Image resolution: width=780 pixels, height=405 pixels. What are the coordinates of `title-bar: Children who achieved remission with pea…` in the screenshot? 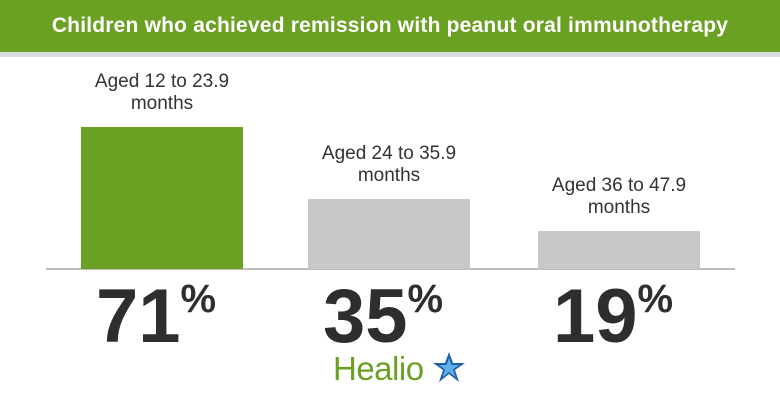 It's located at (390, 28).